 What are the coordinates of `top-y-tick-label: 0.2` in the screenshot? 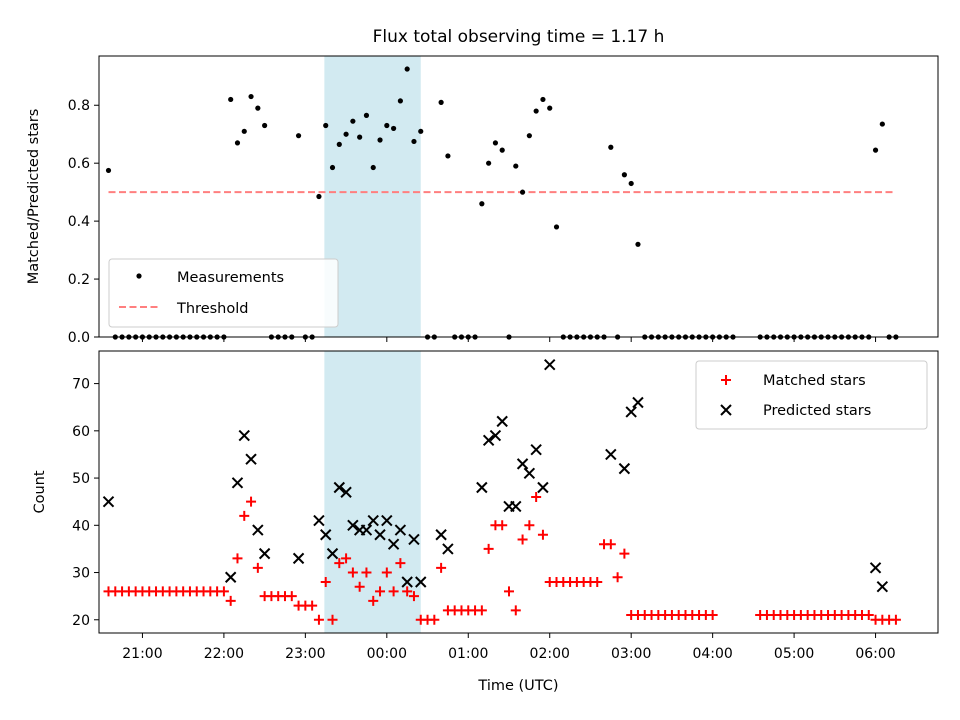 It's located at (79, 280).